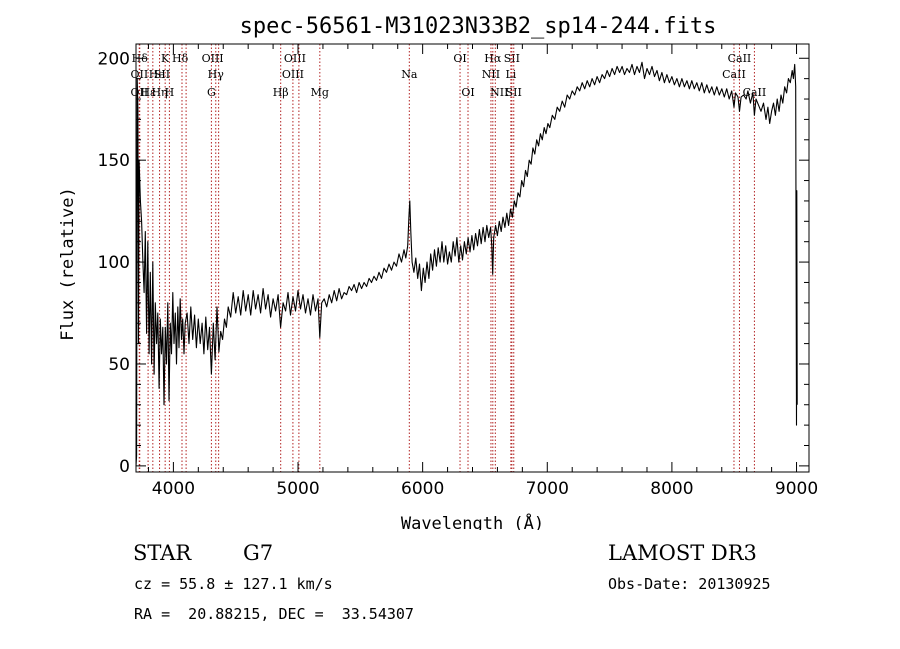 The image size is (900, 649). What do you see at coordinates (422, 489) in the screenshot?
I see `x-tick-label: 6000` at bounding box center [422, 489].